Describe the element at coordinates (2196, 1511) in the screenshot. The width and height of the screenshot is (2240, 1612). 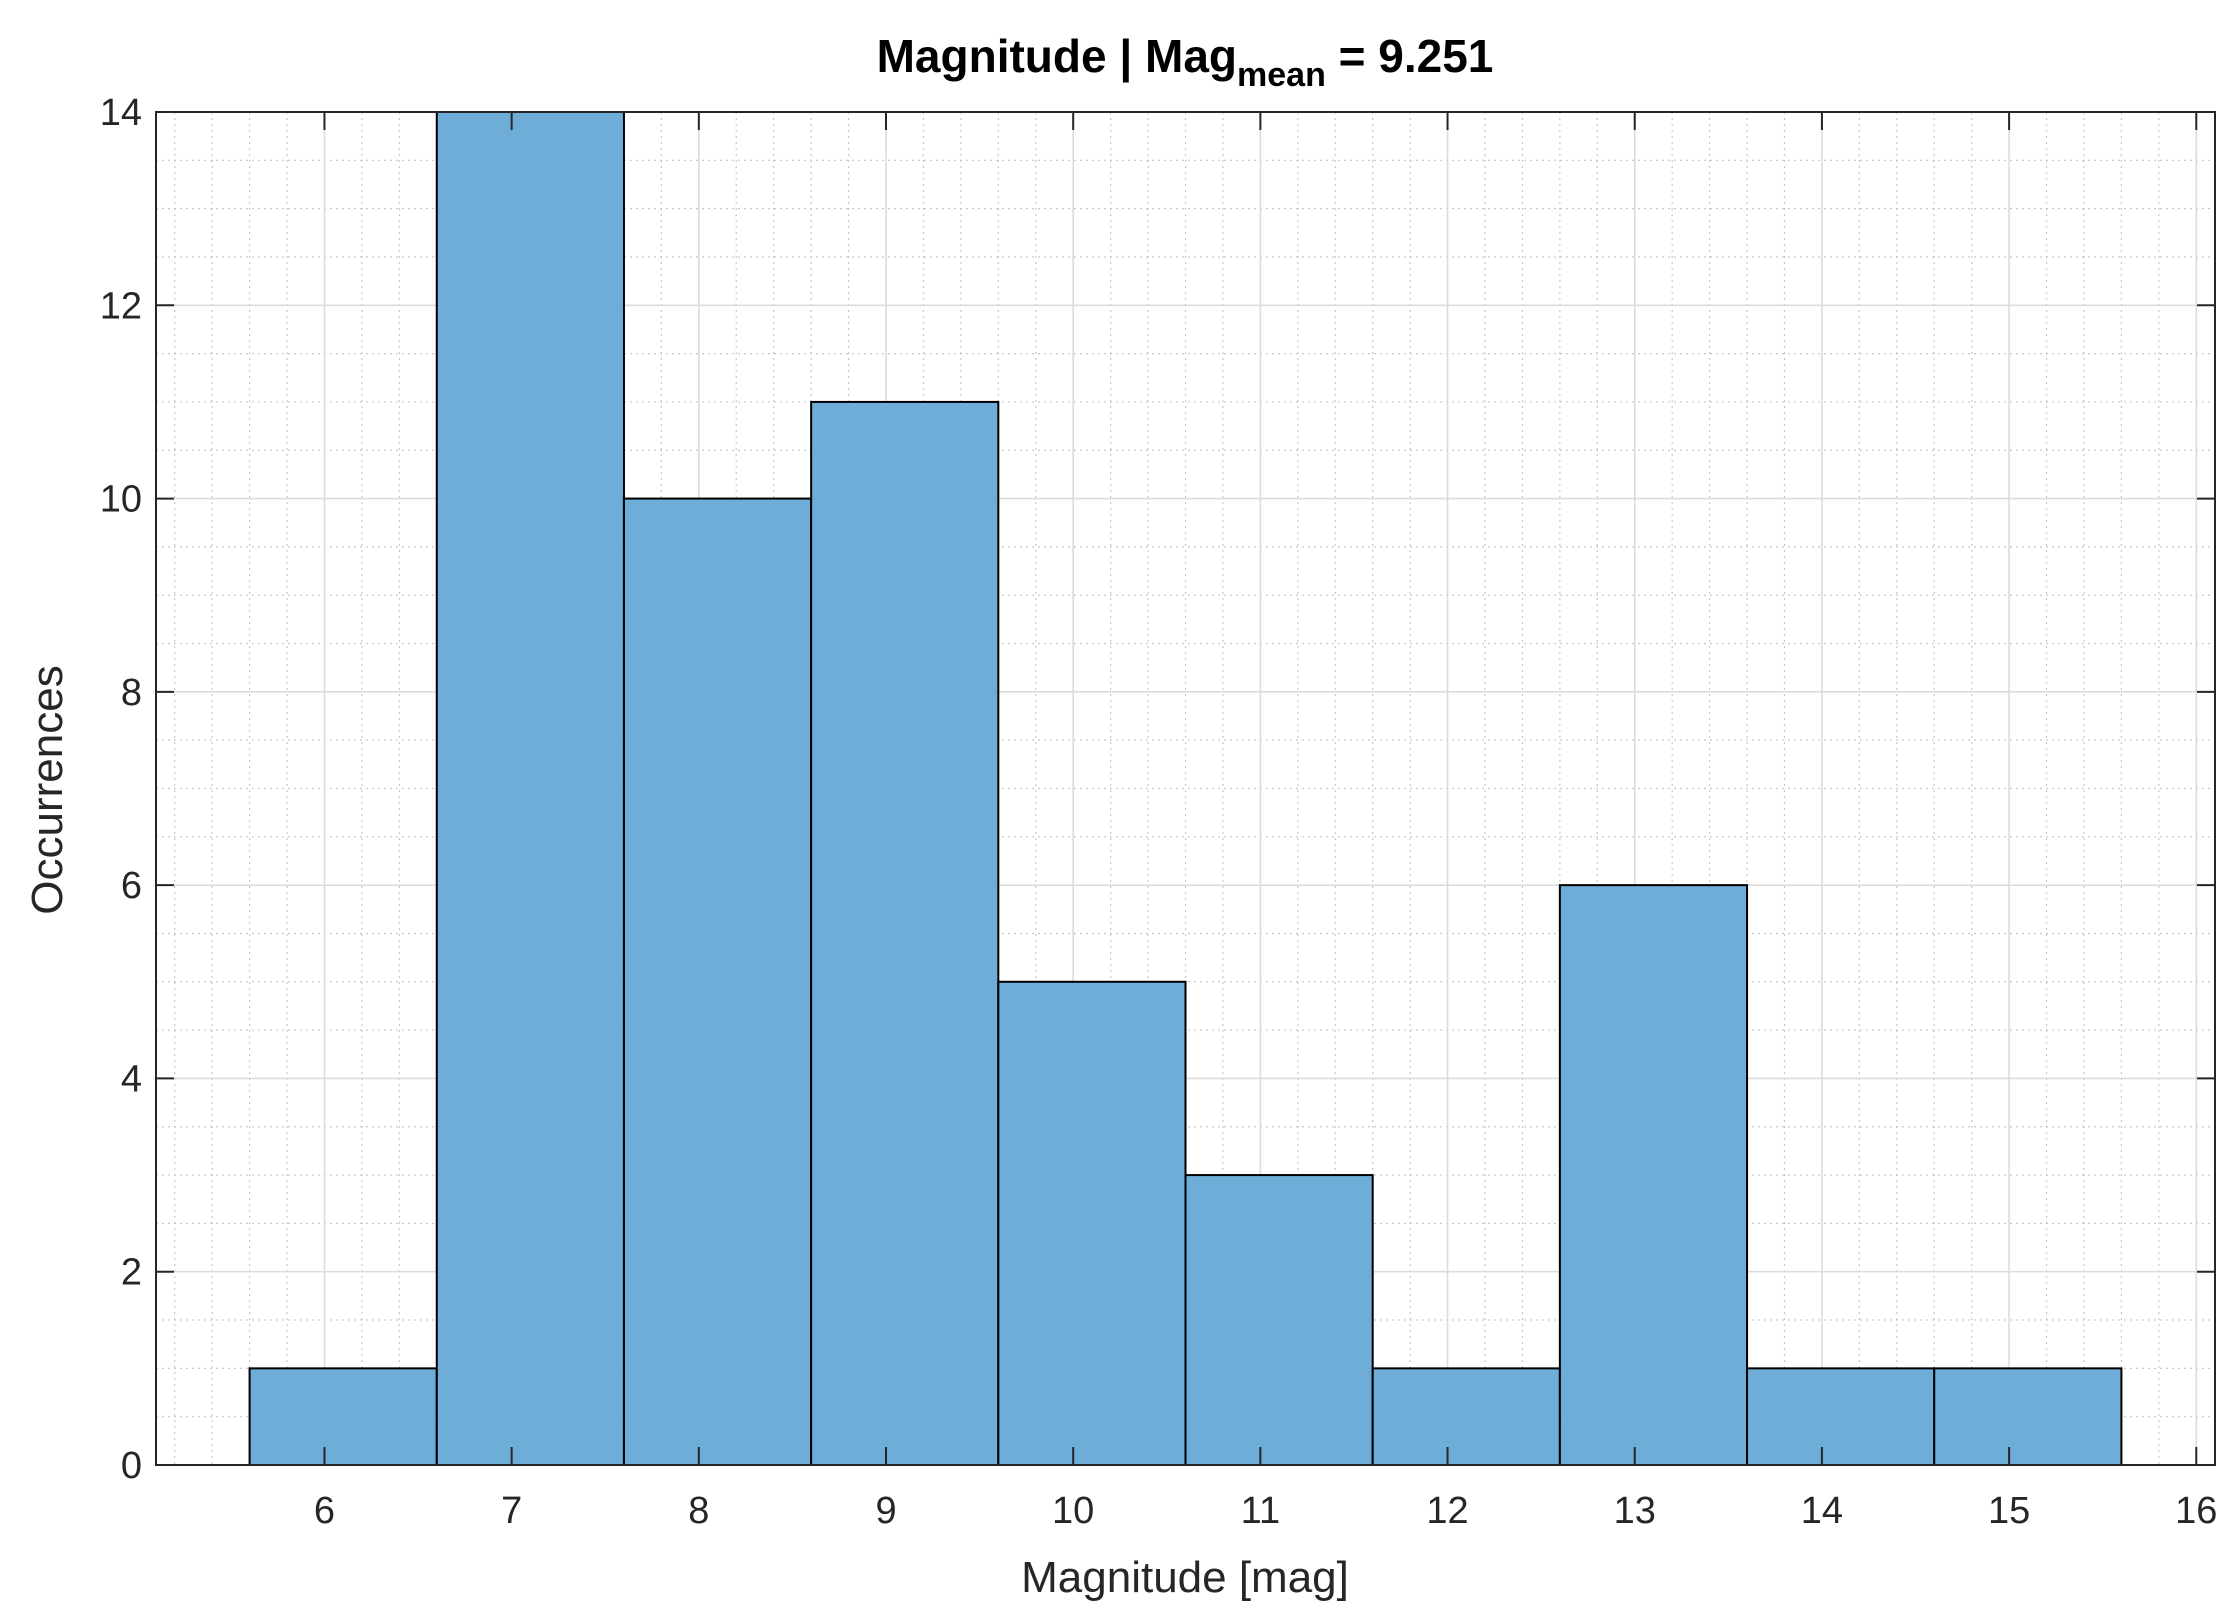
I see `x-tick-label: 16` at that location.